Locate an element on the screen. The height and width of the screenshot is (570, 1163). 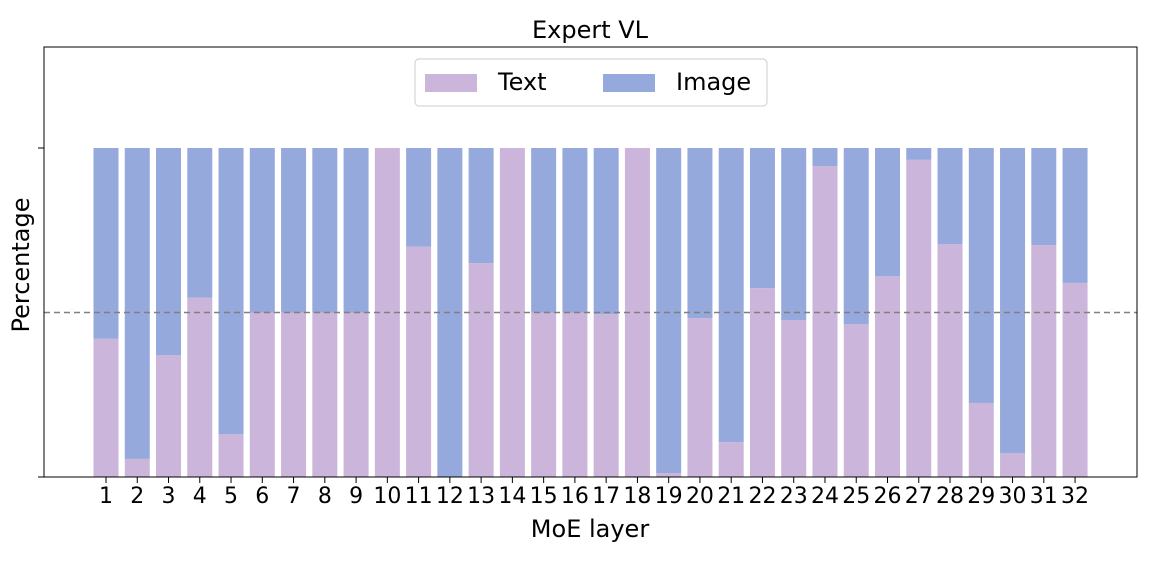
x-tick-label: 16 is located at coordinates (575, 496).